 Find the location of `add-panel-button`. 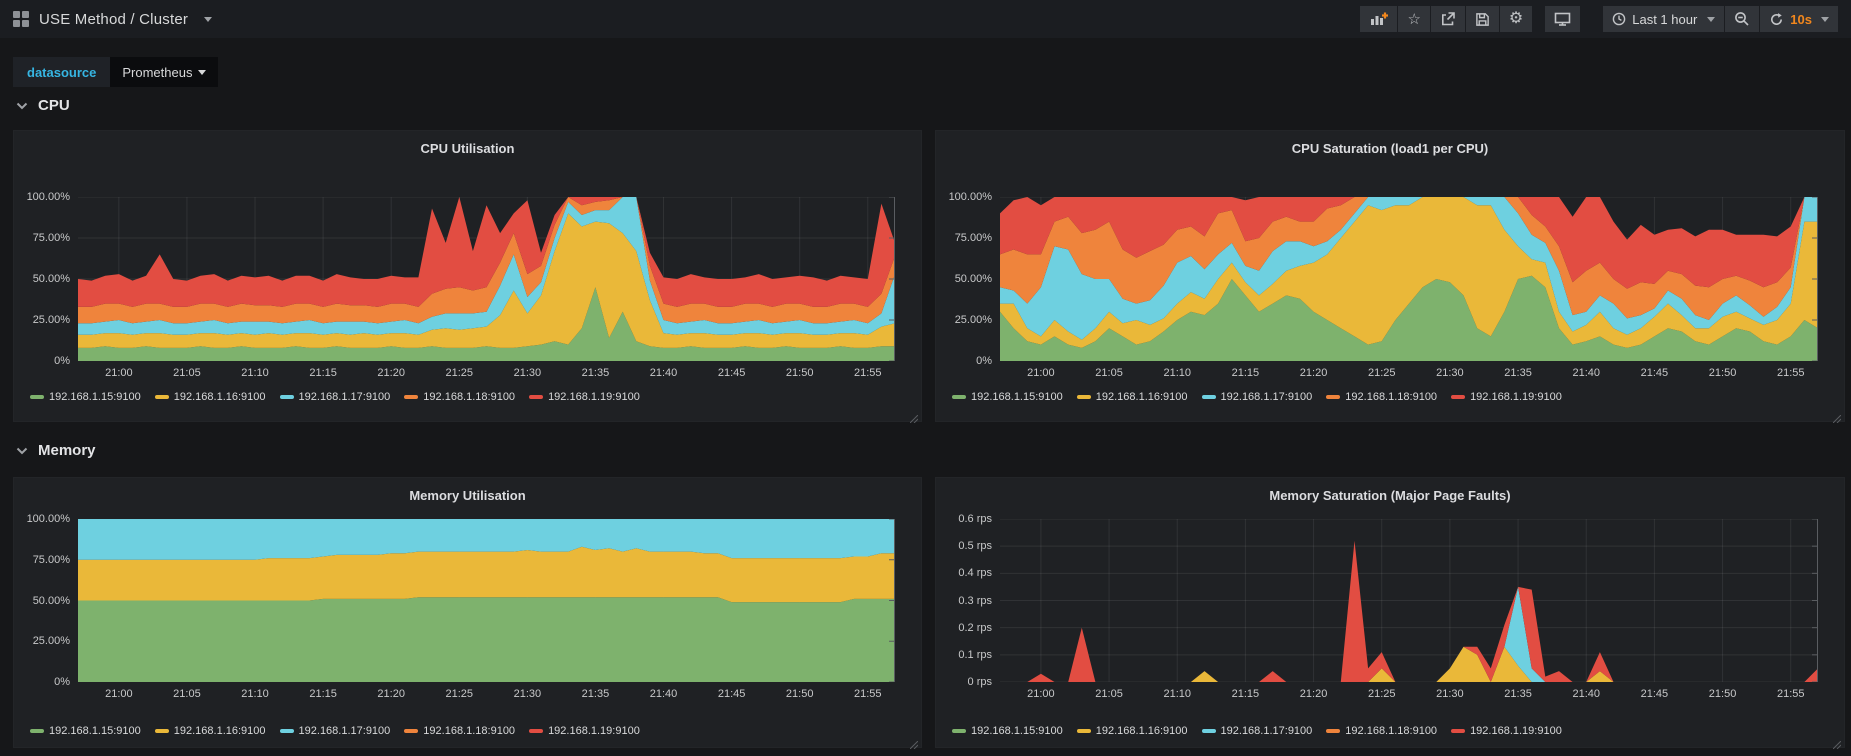

add-panel-button is located at coordinates (1379, 19).